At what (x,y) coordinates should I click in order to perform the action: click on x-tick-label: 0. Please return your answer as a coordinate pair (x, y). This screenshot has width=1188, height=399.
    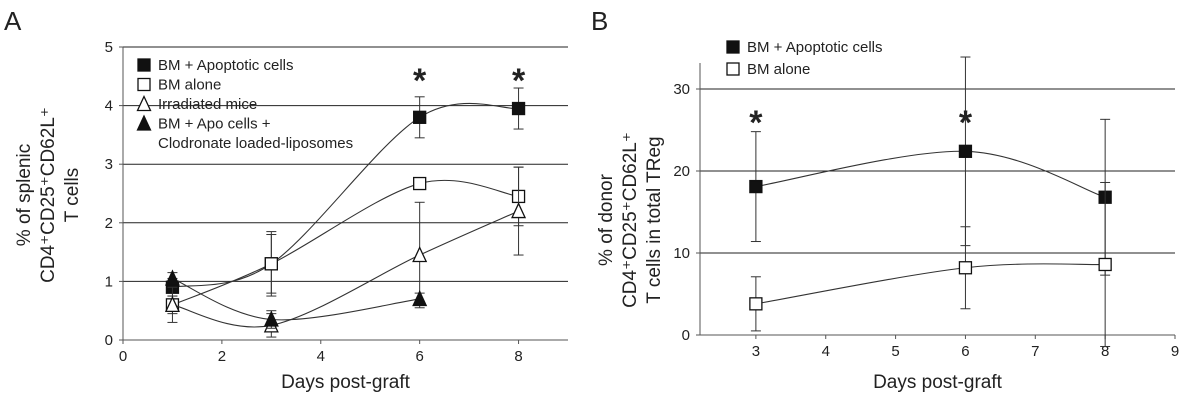
    Looking at the image, I should click on (123, 356).